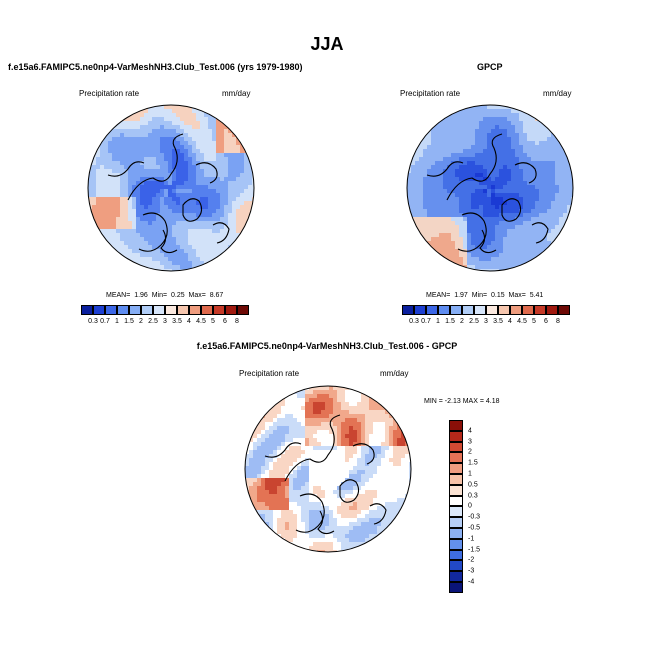 The image size is (654, 654). I want to click on obs-var-label: Precipitation rate, so click(430, 93).